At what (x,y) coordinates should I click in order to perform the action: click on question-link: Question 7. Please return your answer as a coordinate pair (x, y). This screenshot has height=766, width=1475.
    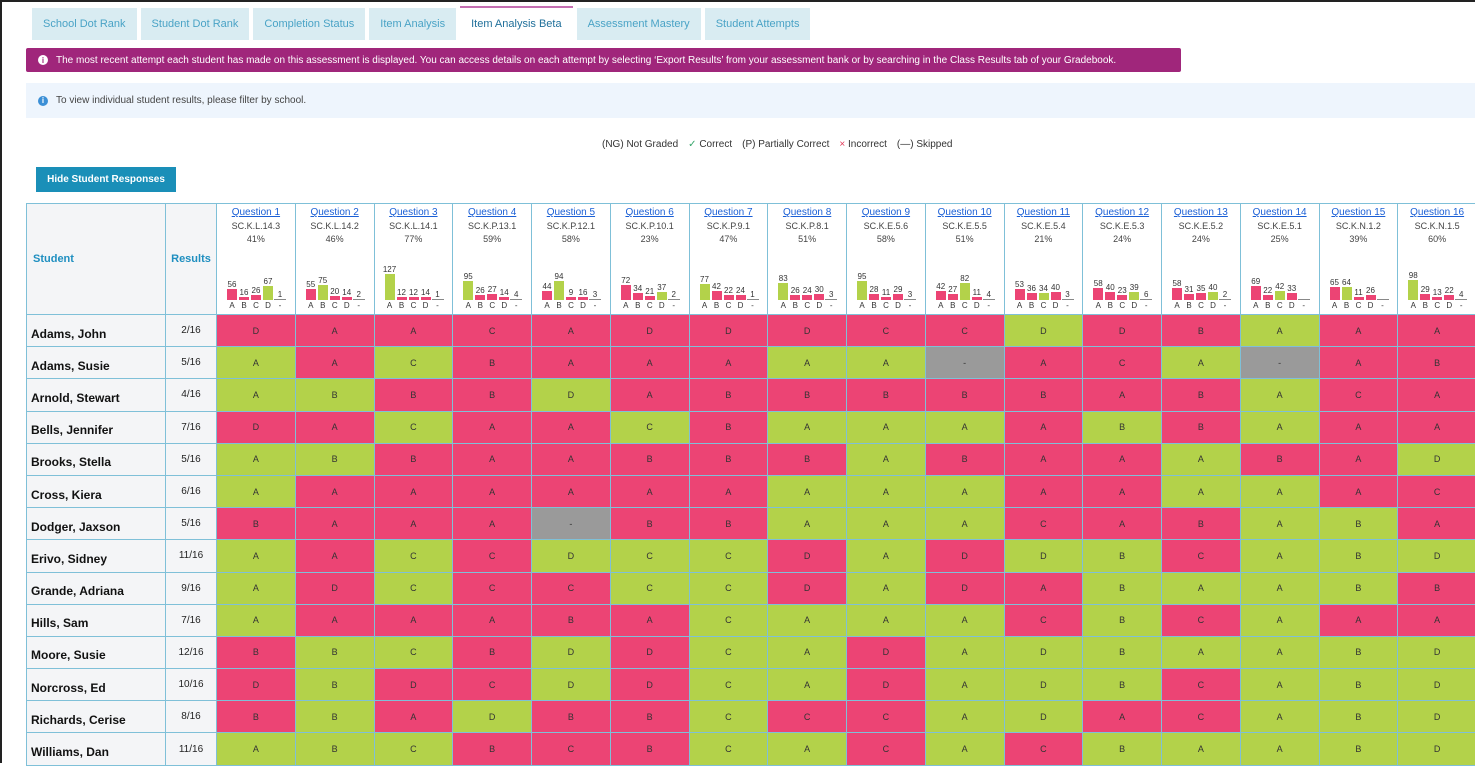
    Looking at the image, I should click on (729, 212).